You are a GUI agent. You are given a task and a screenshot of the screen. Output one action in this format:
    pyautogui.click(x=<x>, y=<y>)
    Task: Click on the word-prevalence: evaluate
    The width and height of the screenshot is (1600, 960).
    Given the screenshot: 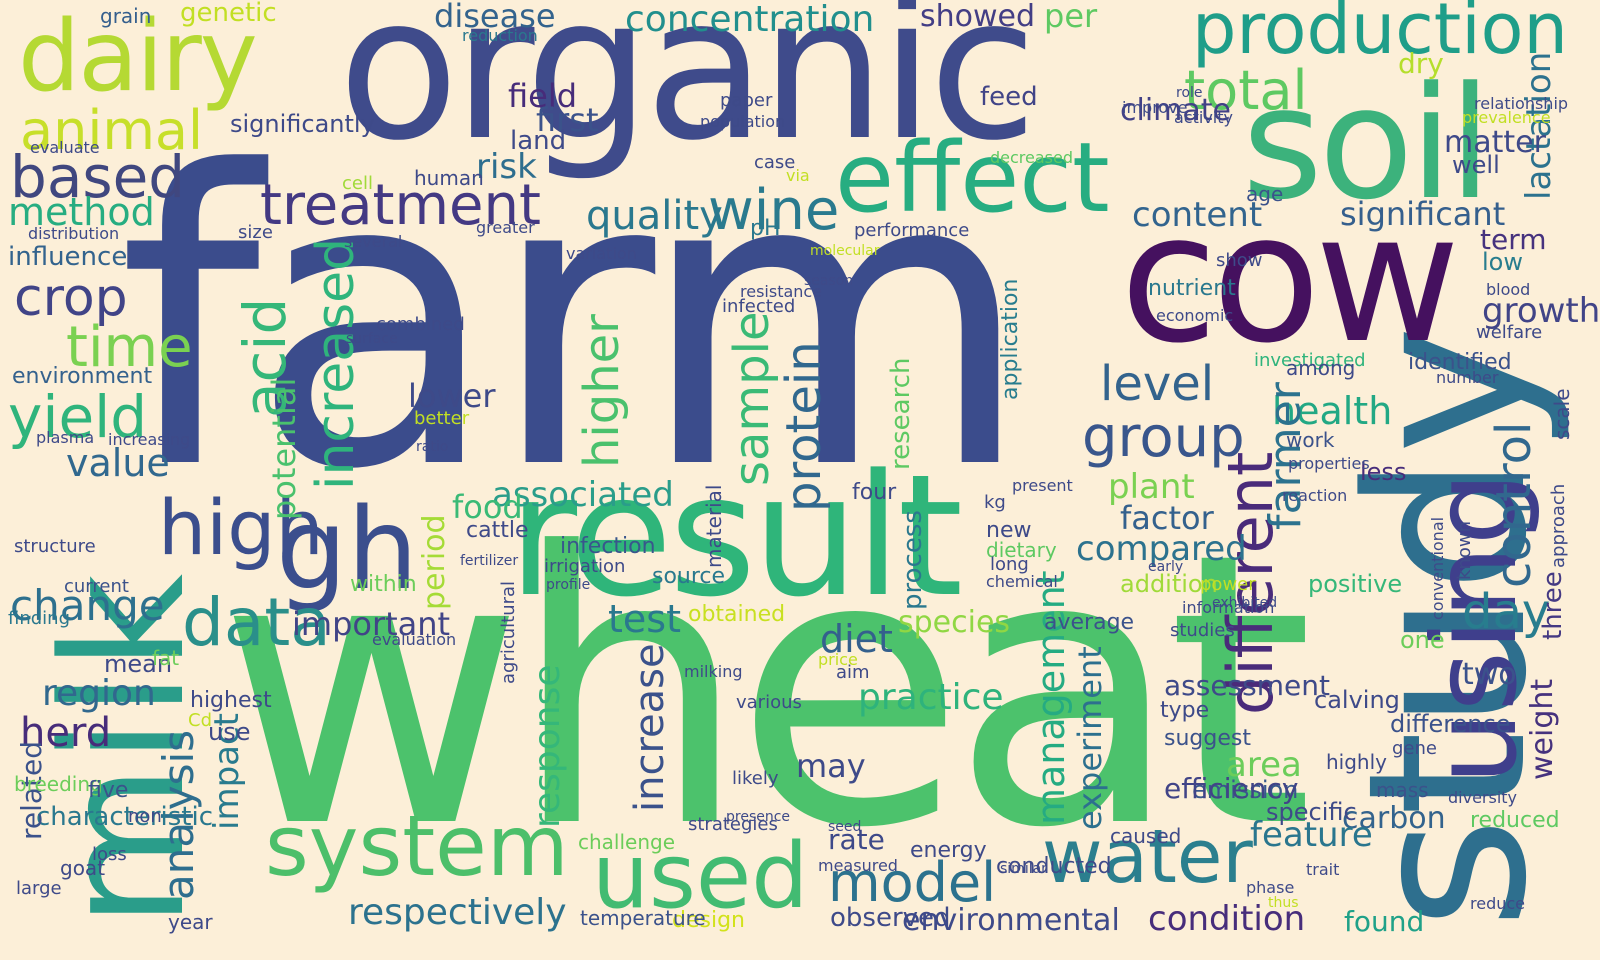 What is the action you would take?
    pyautogui.click(x=65, y=147)
    